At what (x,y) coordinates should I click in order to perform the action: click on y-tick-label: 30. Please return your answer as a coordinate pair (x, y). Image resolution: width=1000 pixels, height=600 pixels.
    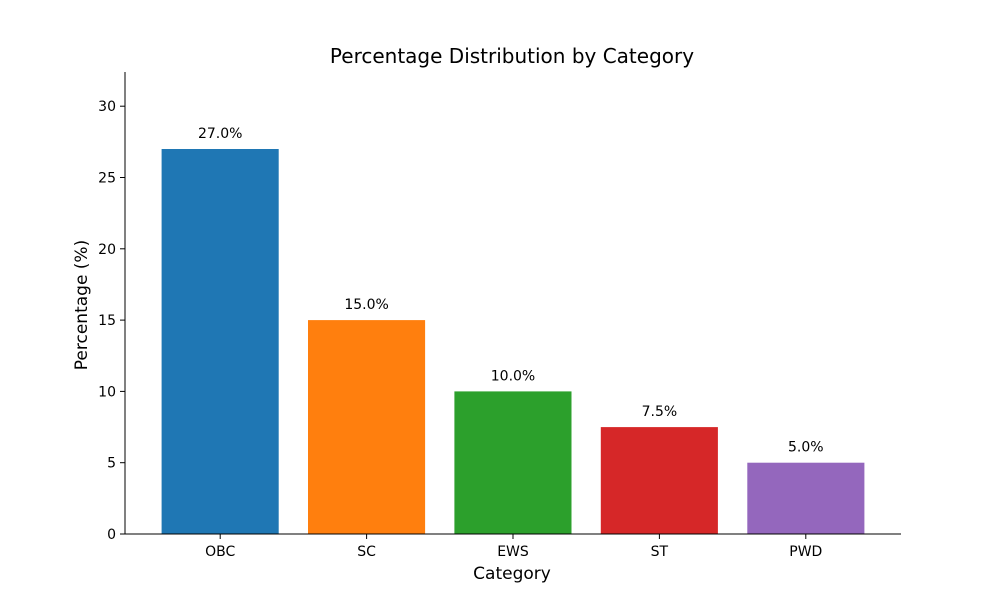
    Looking at the image, I should click on (107, 107).